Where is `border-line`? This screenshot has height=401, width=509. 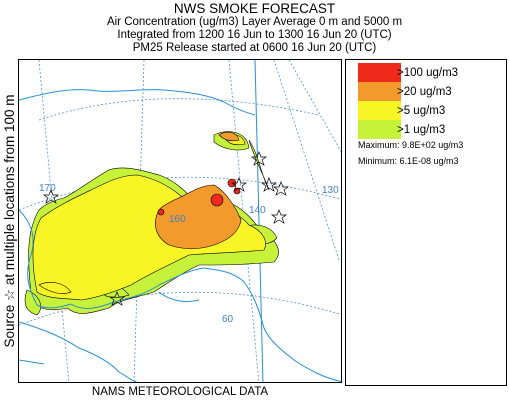 border-line is located at coordinates (259, 221).